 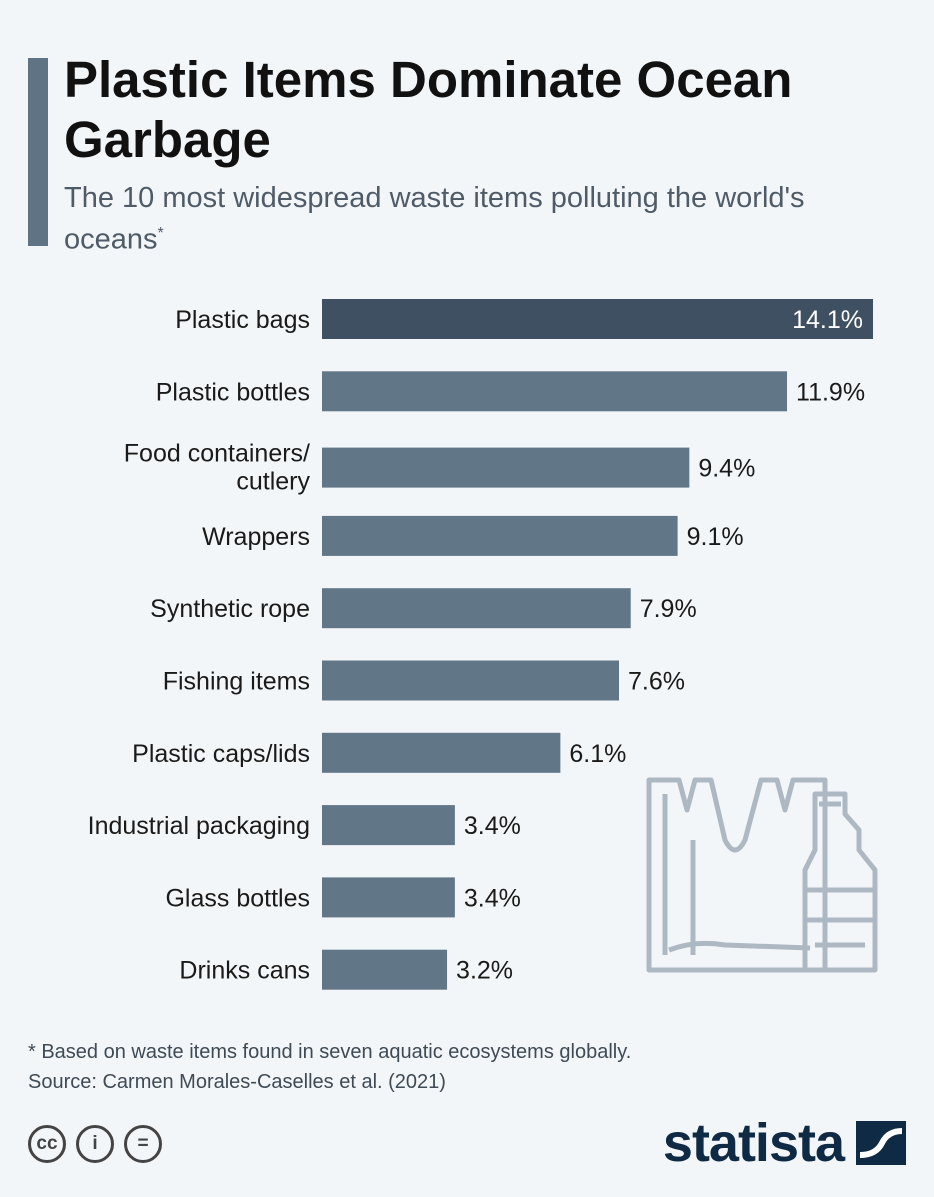 I want to click on nd-icon: =, so click(x=143, y=1144).